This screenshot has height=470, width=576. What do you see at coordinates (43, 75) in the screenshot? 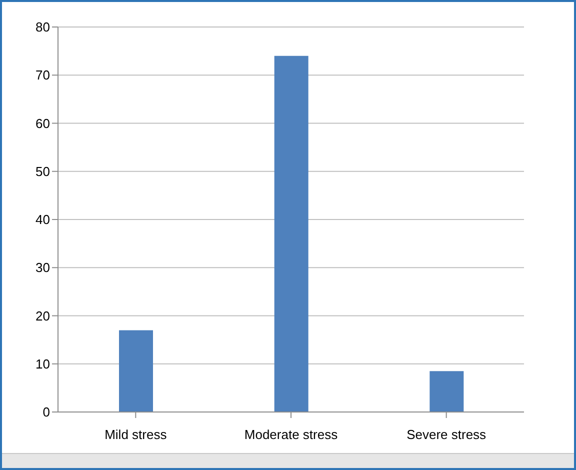
I see `y-tick-label: 70` at bounding box center [43, 75].